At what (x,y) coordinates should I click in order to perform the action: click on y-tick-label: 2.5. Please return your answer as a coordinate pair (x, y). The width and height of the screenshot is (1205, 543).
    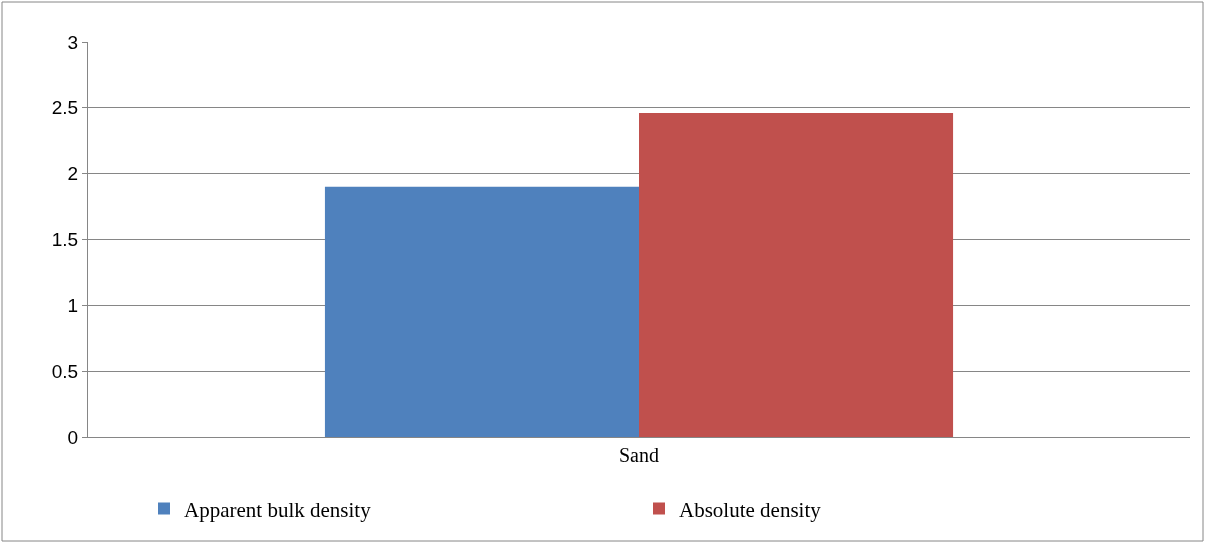
    Looking at the image, I should click on (65, 108).